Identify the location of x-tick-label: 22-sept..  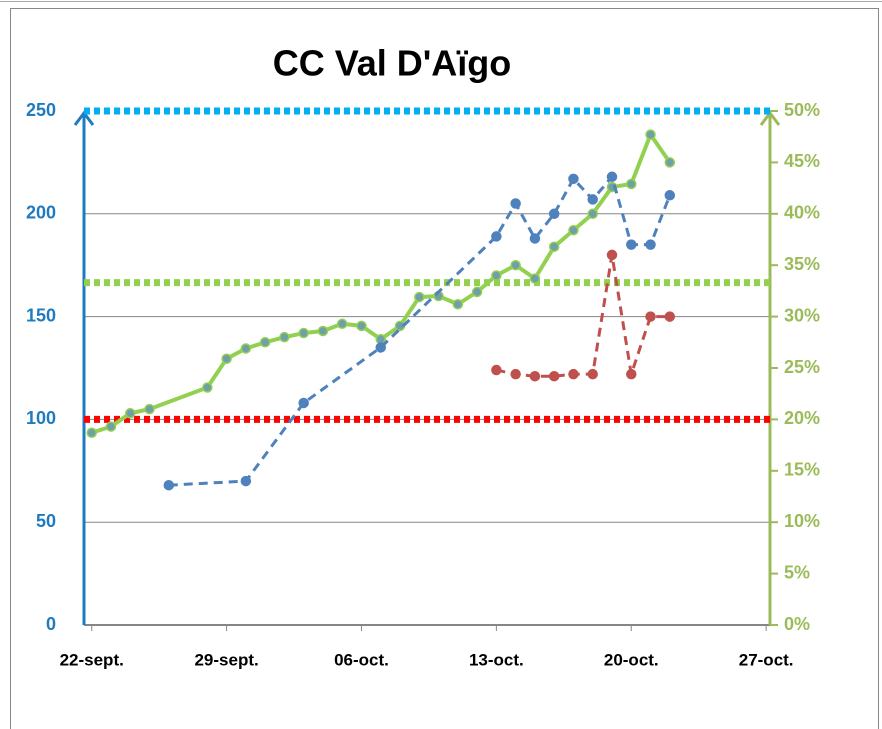
(92, 659).